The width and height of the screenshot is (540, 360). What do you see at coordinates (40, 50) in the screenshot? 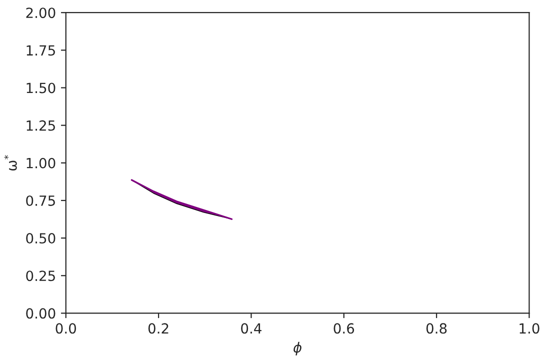
I see `y-tick-label: 1.75` at bounding box center [40, 50].